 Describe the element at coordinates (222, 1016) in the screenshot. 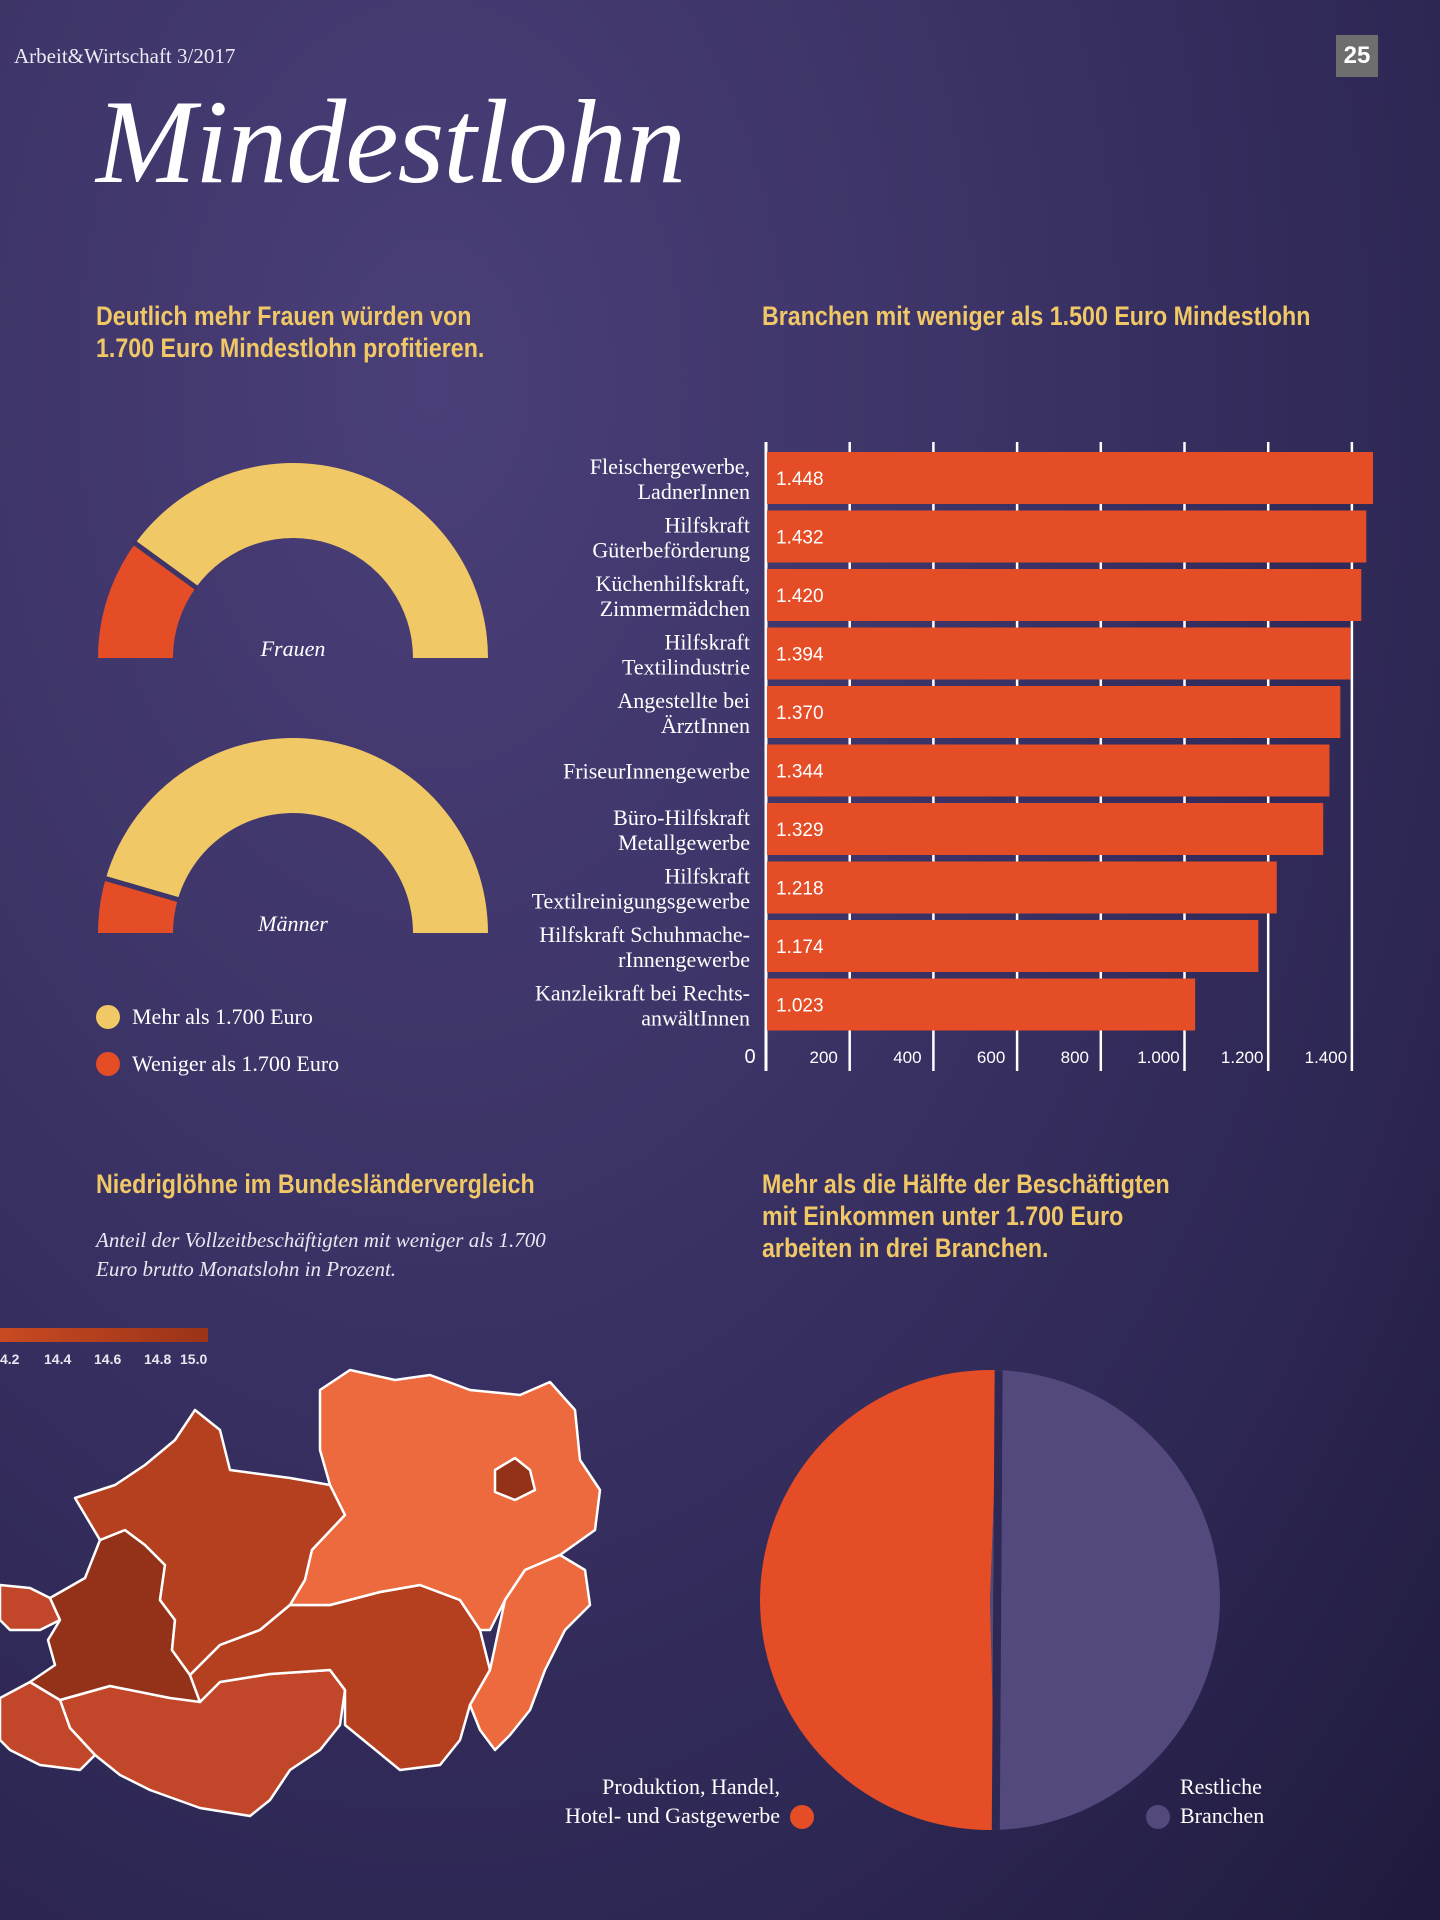

I see `legend-label-more: Mehr als 1.700 Euro` at that location.